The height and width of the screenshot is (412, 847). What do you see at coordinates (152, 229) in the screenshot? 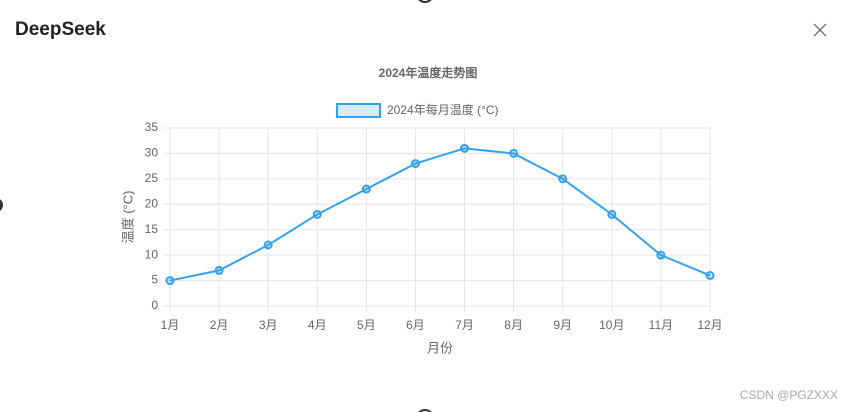
I see `y-tick-label: 15` at bounding box center [152, 229].